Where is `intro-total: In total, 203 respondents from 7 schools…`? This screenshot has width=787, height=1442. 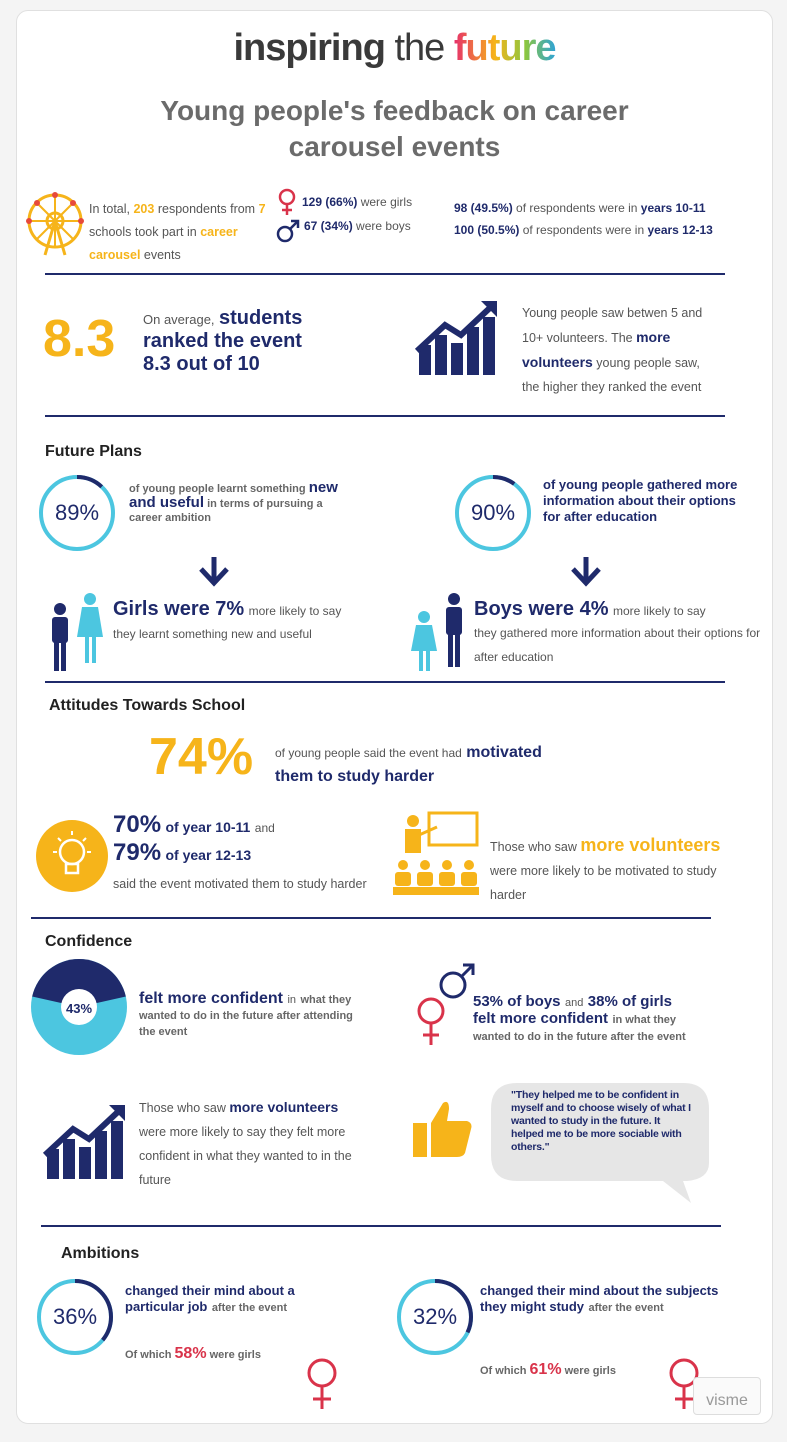 intro-total: In total, 203 respondents from 7 schools… is located at coordinates (177, 232).